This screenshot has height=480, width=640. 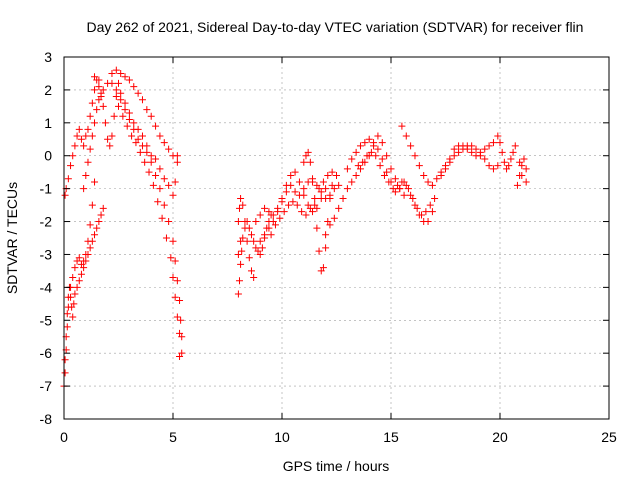 I want to click on y-axis-label: SDTVAR / TECUs, so click(x=12, y=238).